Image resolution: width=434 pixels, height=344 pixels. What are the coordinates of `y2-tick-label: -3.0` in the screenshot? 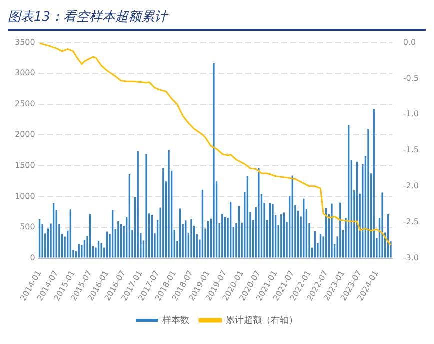 It's located at (411, 257).